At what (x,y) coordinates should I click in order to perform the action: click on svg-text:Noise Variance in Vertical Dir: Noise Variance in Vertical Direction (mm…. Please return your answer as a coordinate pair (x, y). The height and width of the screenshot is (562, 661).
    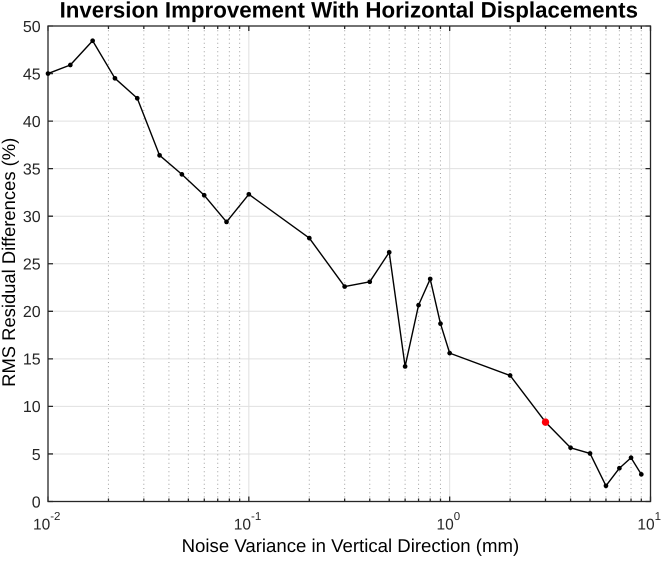
    Looking at the image, I should click on (351, 545).